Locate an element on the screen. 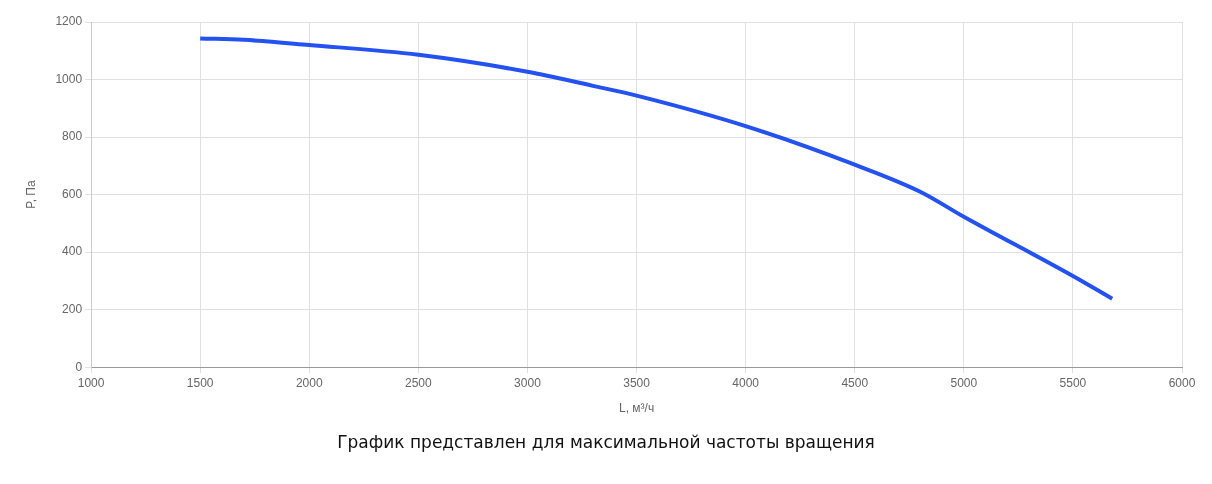 This screenshot has width=1212, height=484. x-tick-label: 3500 is located at coordinates (637, 382).